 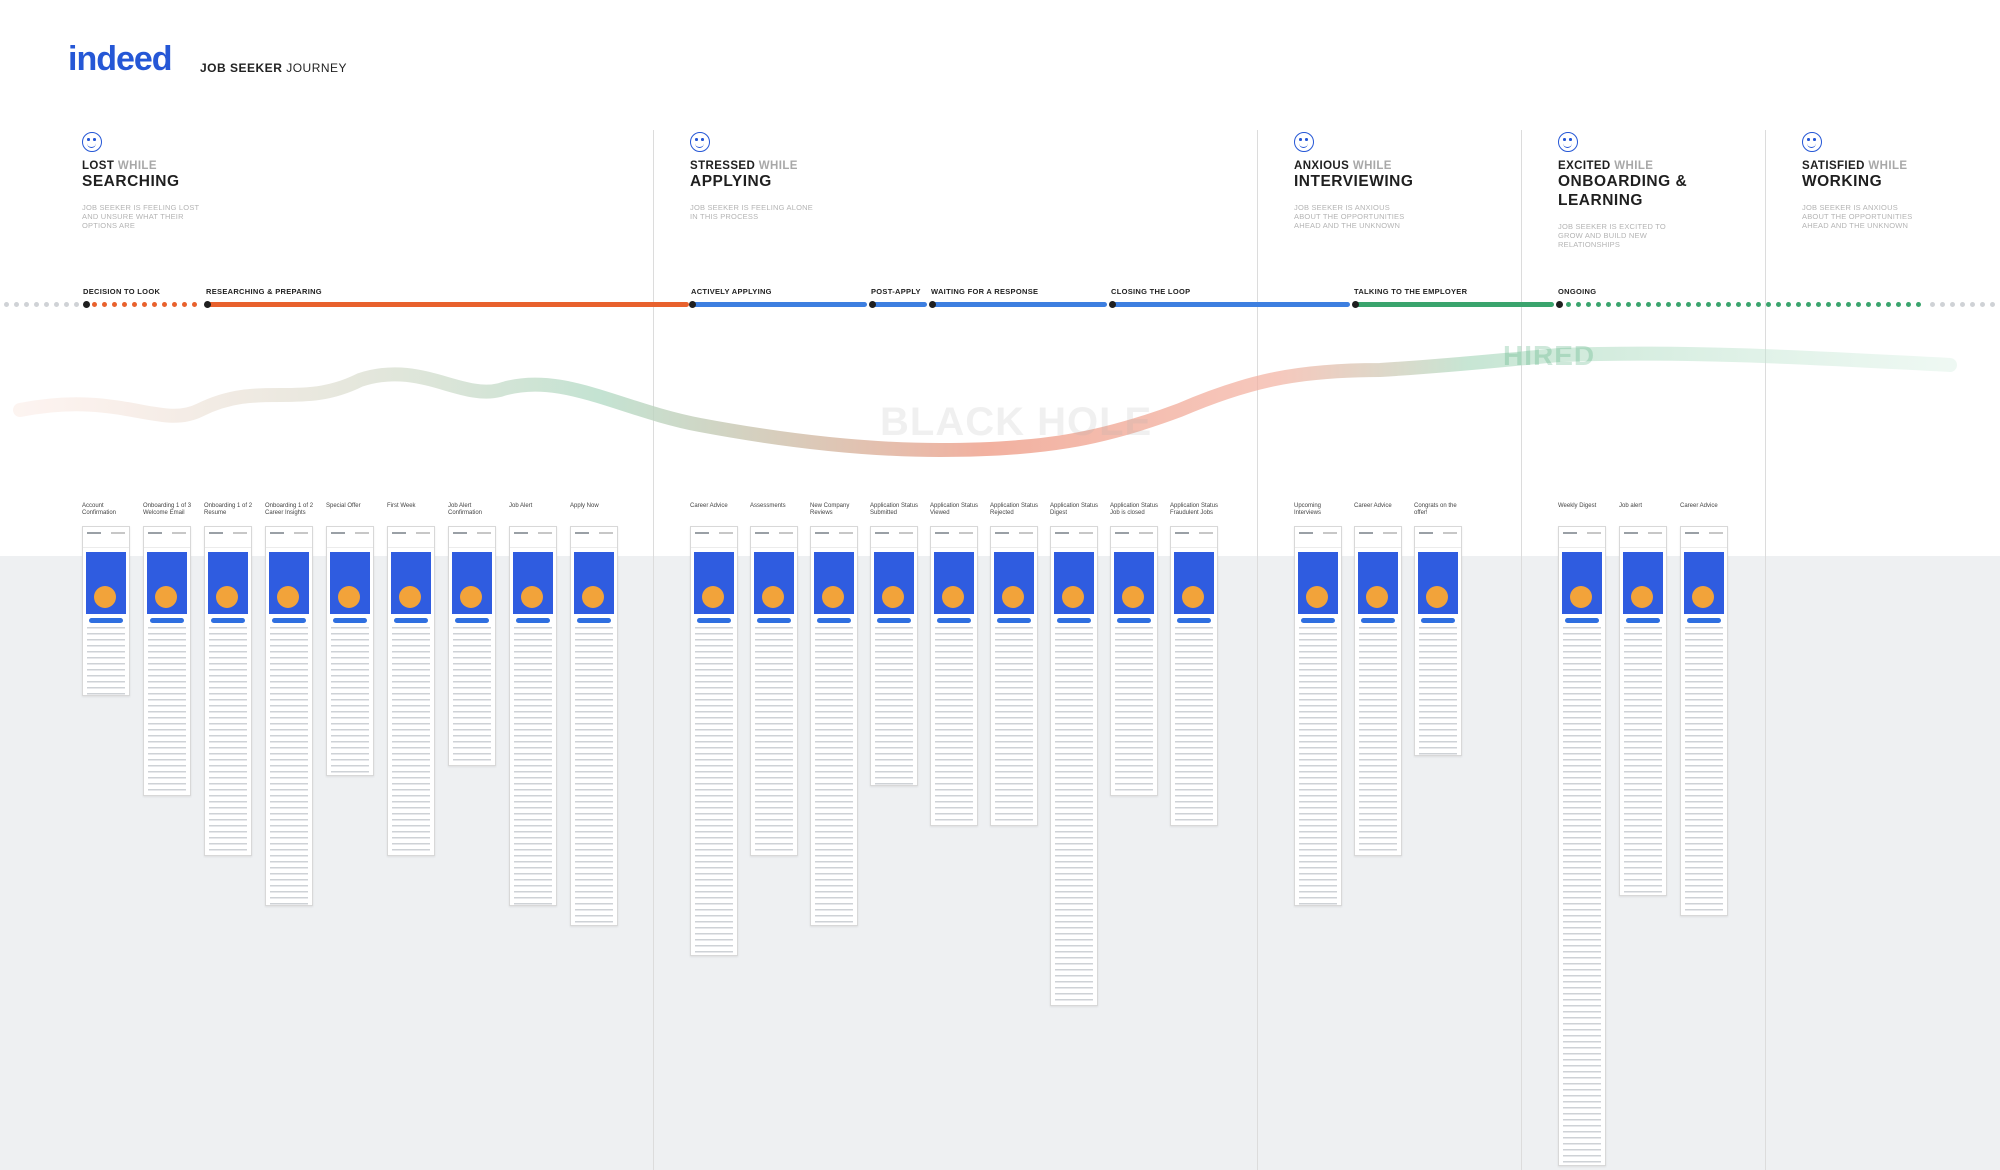 What do you see at coordinates (894, 509) in the screenshot?
I see `screen-title: Application Status Submitted` at bounding box center [894, 509].